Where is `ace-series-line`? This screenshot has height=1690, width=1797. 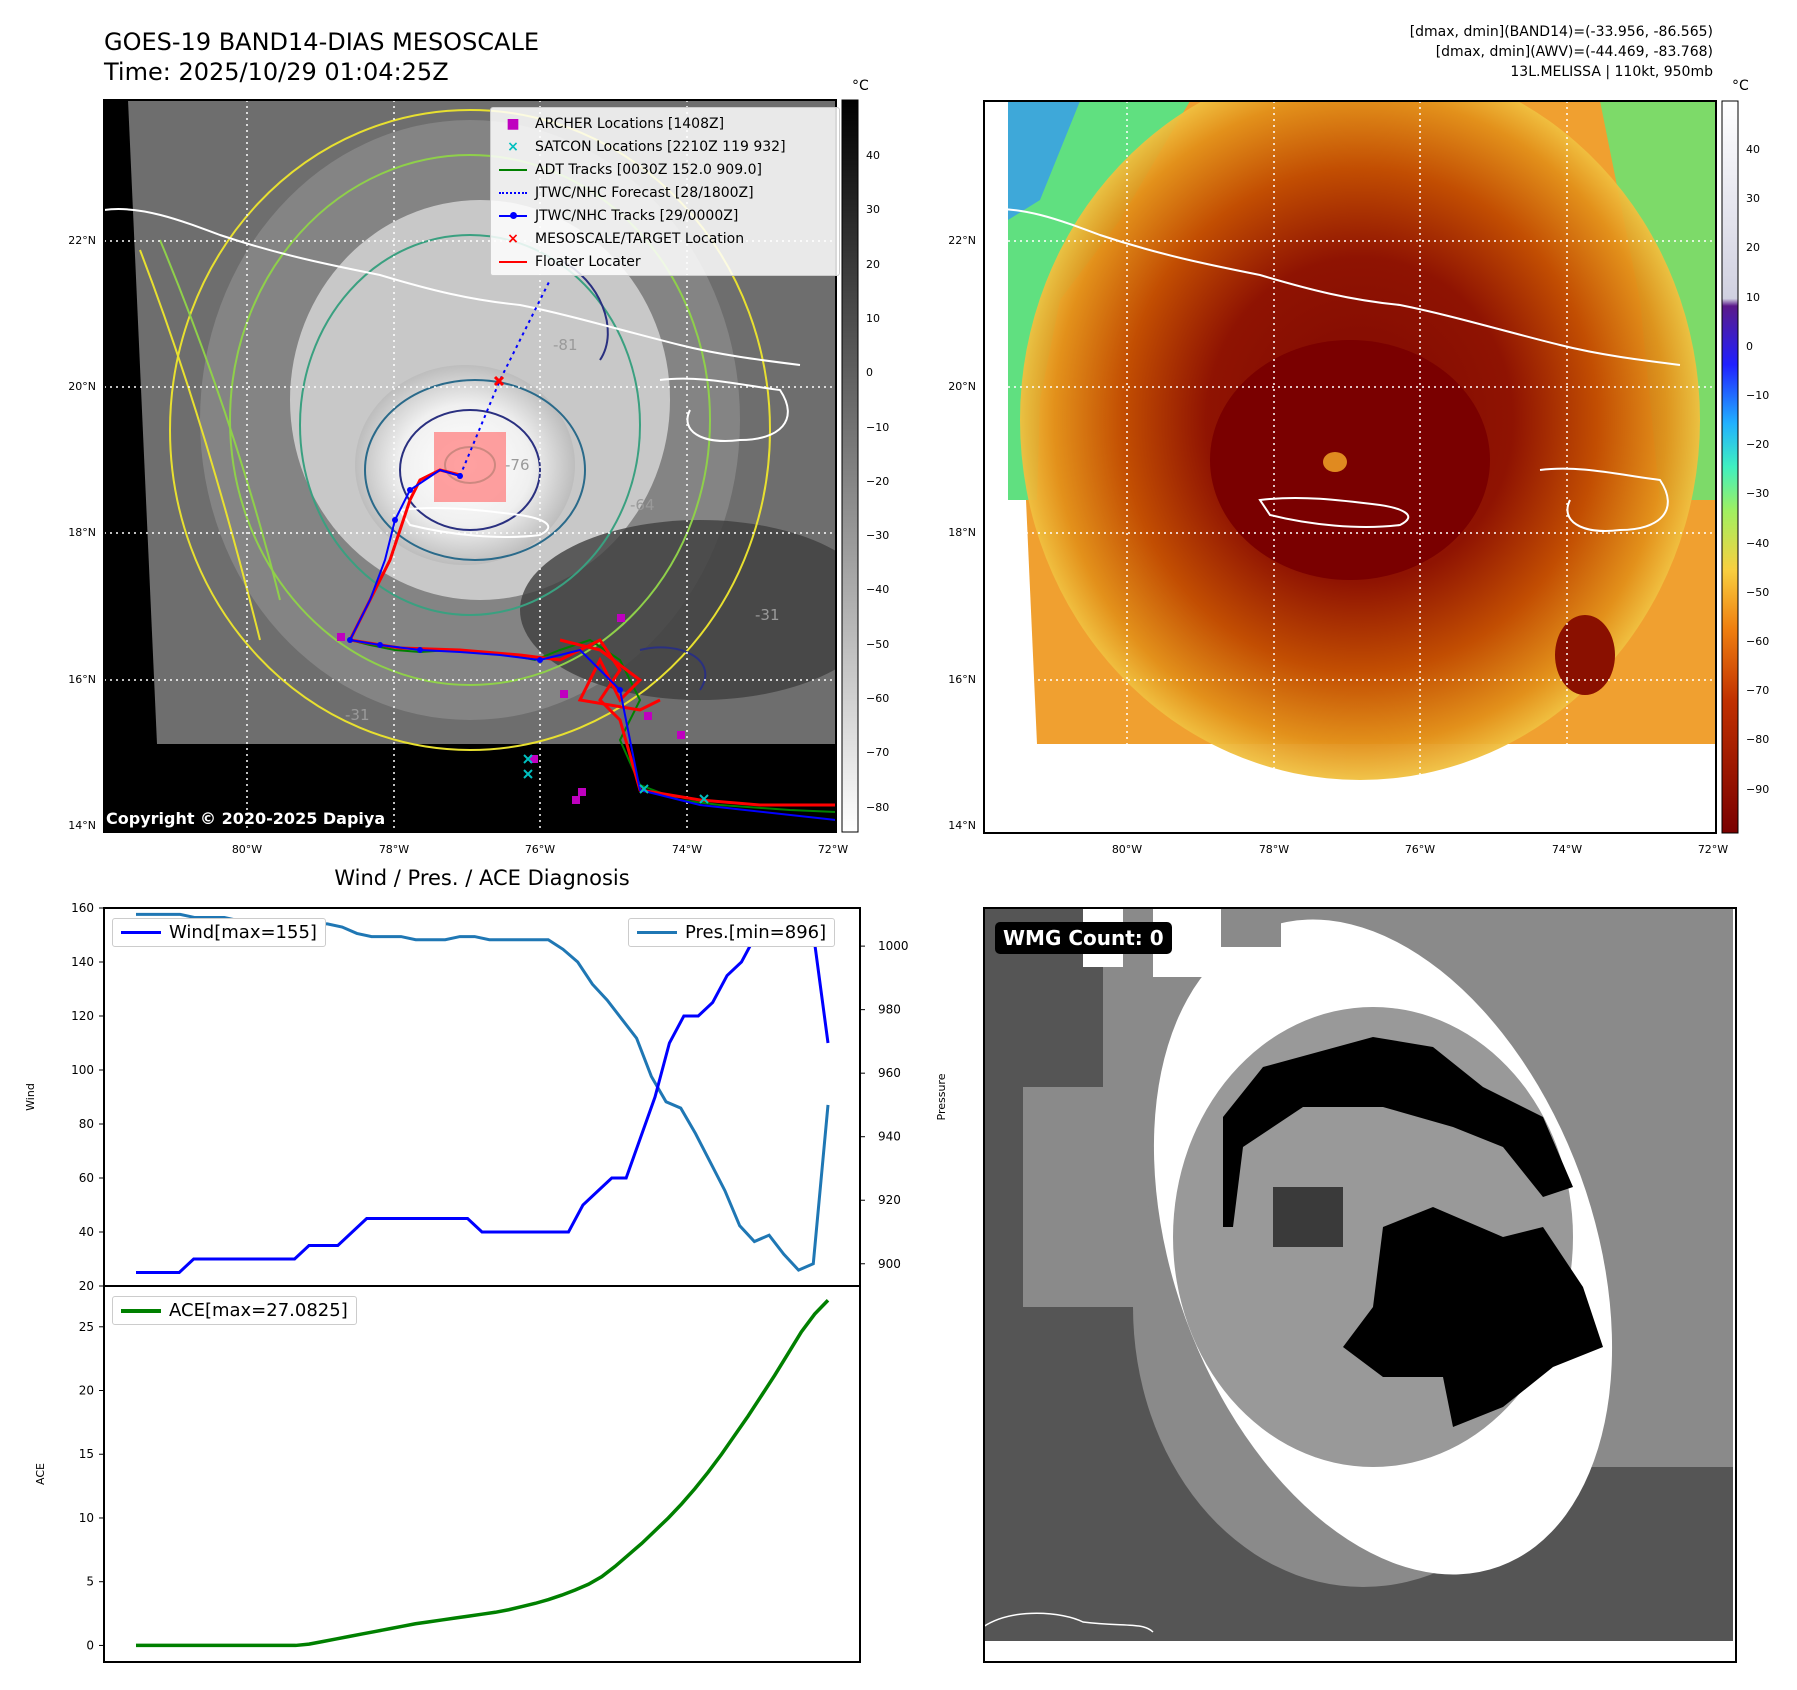 ace-series-line is located at coordinates (483, 1473).